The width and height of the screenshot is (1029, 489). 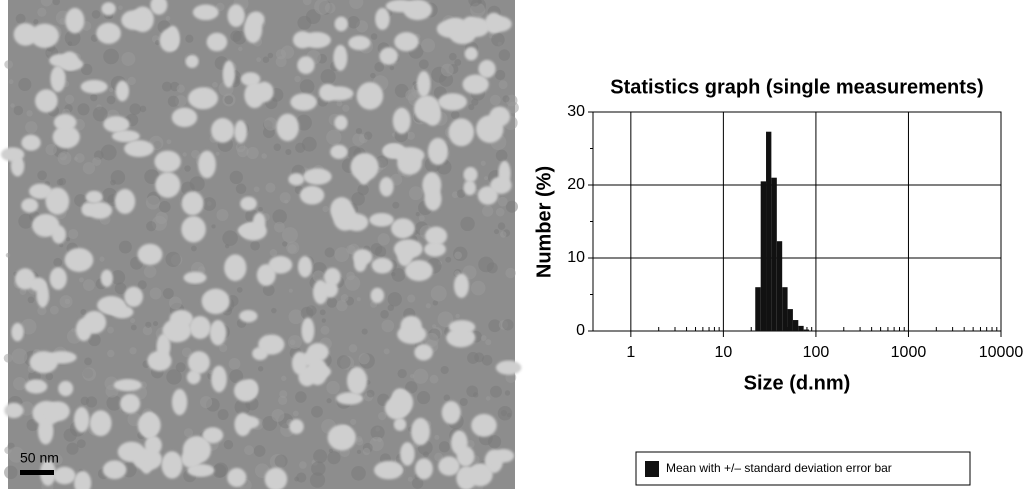 I want to click on bar, so click(x=758, y=309).